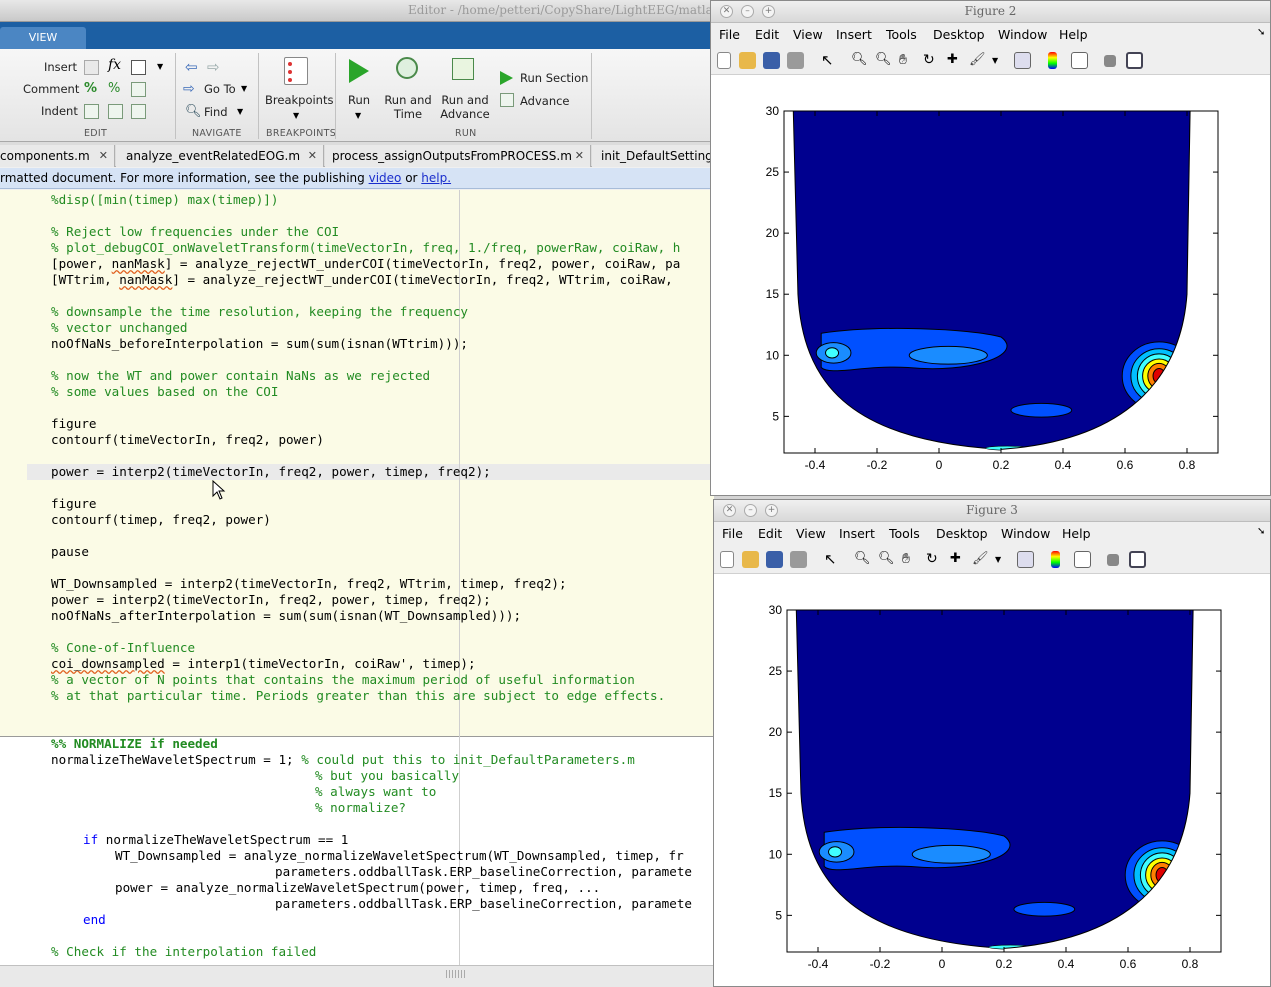 This screenshot has height=987, width=1271. What do you see at coordinates (244, 88) in the screenshot?
I see `goto-dropdown-icon: ▼` at bounding box center [244, 88].